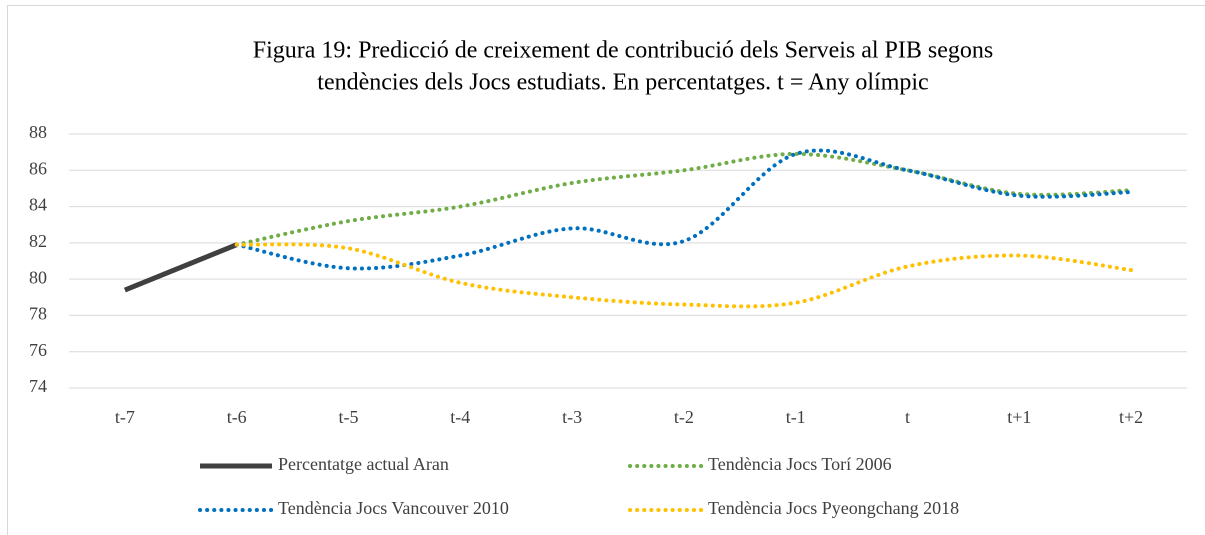 This screenshot has width=1205, height=535. What do you see at coordinates (363, 464) in the screenshot?
I see `legend-label: Percentatge actual Aran` at bounding box center [363, 464].